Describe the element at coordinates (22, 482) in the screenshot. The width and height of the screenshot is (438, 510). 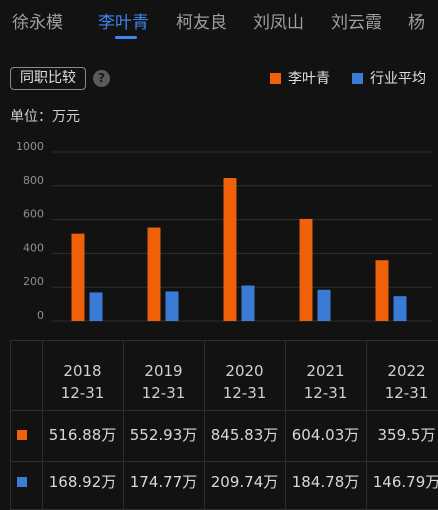
I see `row-swatch-industry` at that location.